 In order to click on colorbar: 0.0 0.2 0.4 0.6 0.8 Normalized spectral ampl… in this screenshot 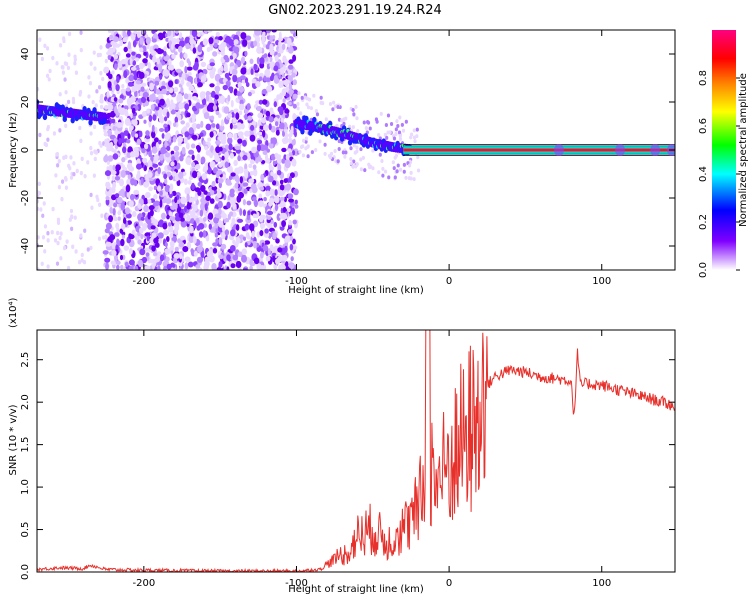, I will do `click(723, 154)`.